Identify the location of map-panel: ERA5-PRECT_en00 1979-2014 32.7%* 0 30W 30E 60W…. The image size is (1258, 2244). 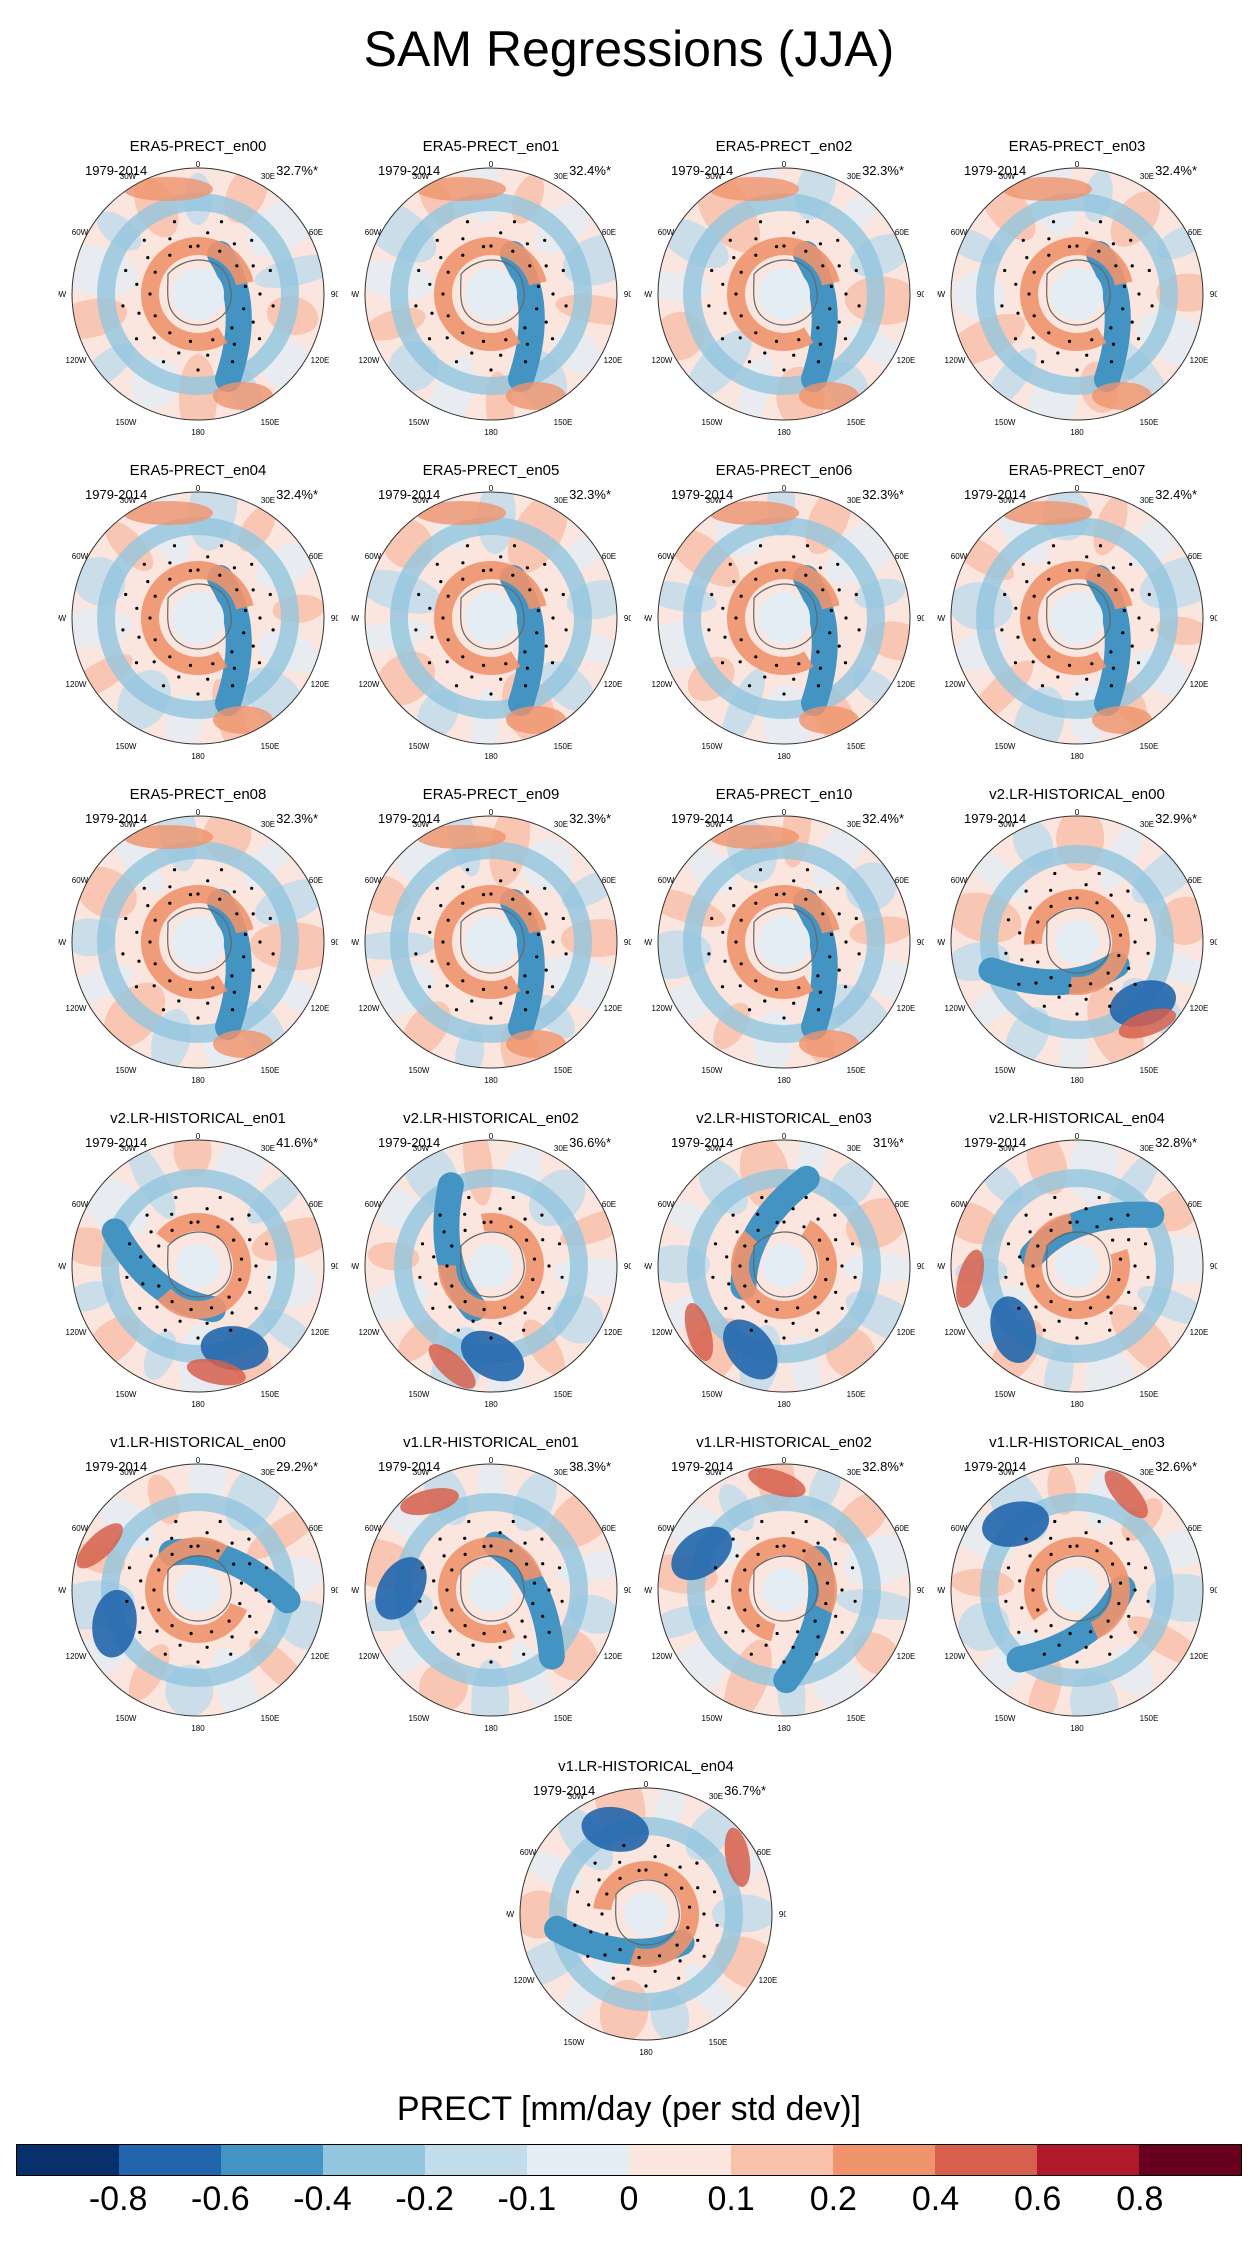
(198, 288).